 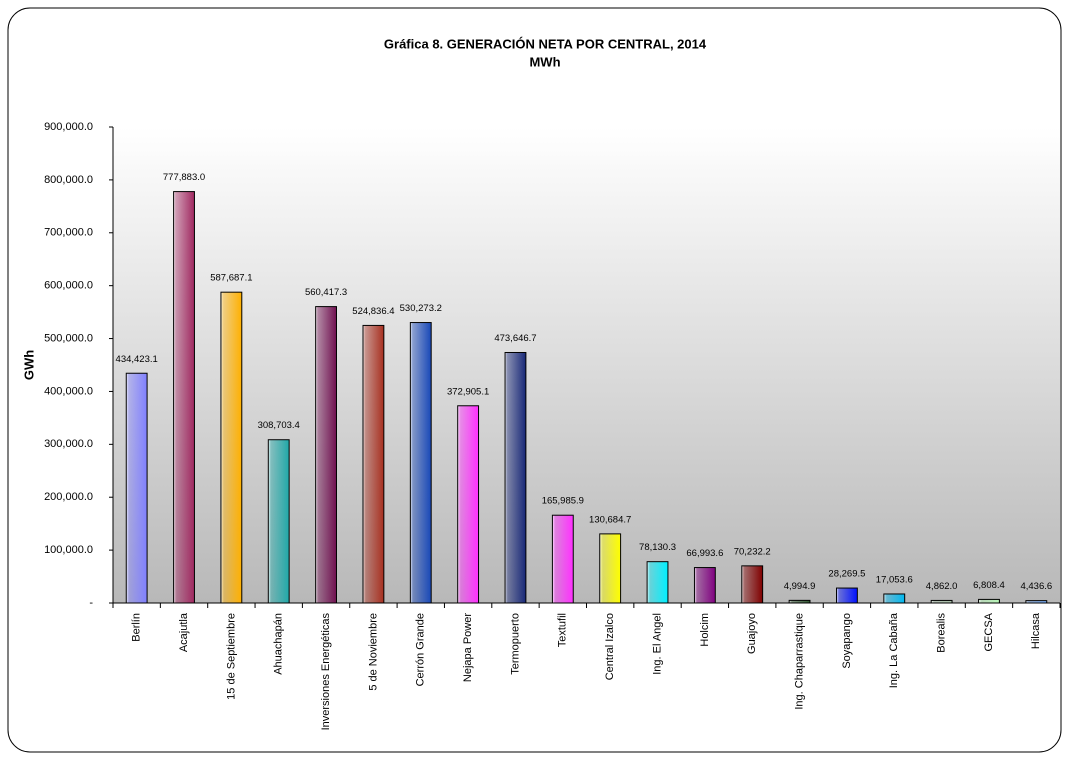 I want to click on x-tick-label: 15 de Septiembre, so click(x=231, y=656).